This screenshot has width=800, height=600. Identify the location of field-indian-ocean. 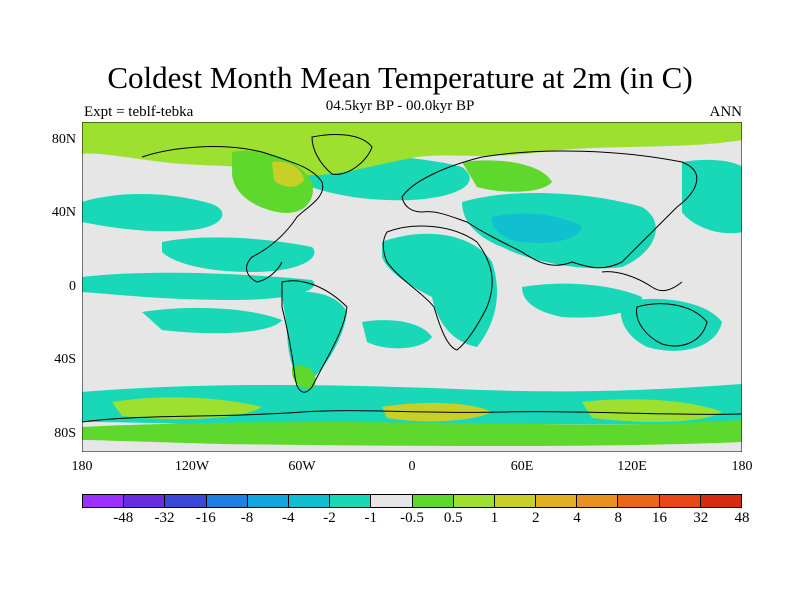
(582, 300).